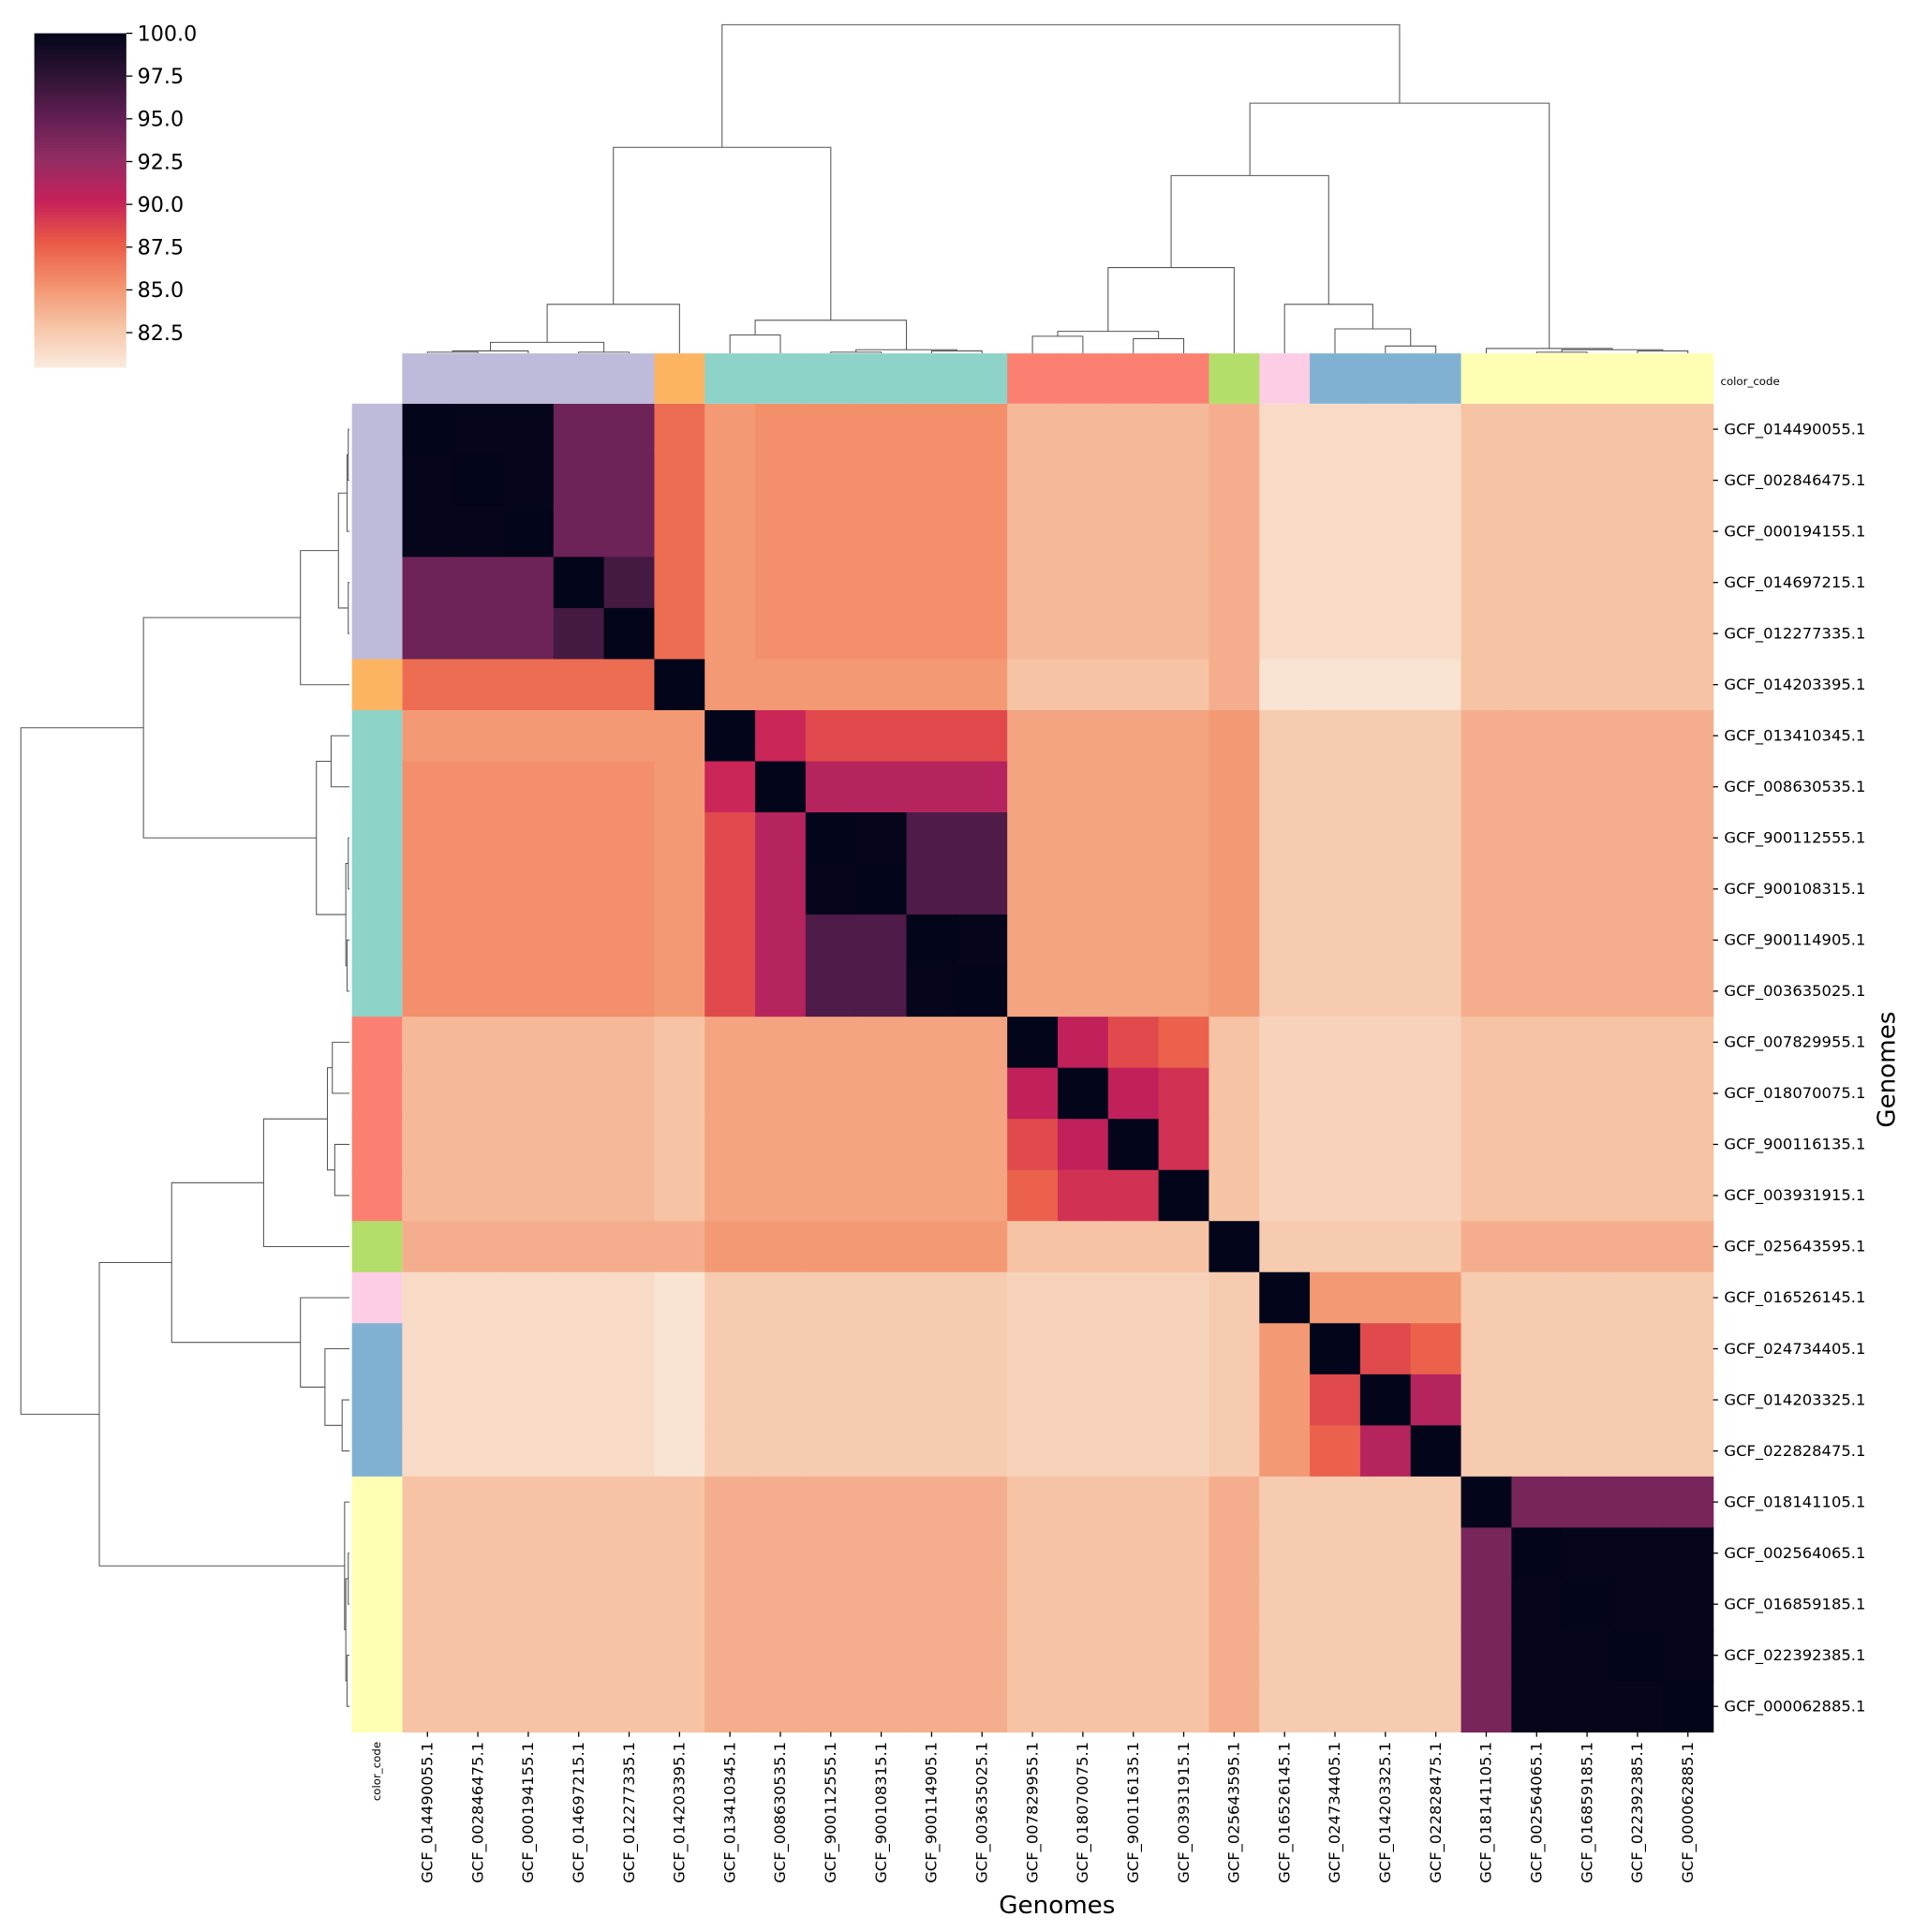 This screenshot has height=1932, width=1913. Describe the element at coordinates (427, 1813) in the screenshot. I see `col-label: GCF_014490055.1` at that location.